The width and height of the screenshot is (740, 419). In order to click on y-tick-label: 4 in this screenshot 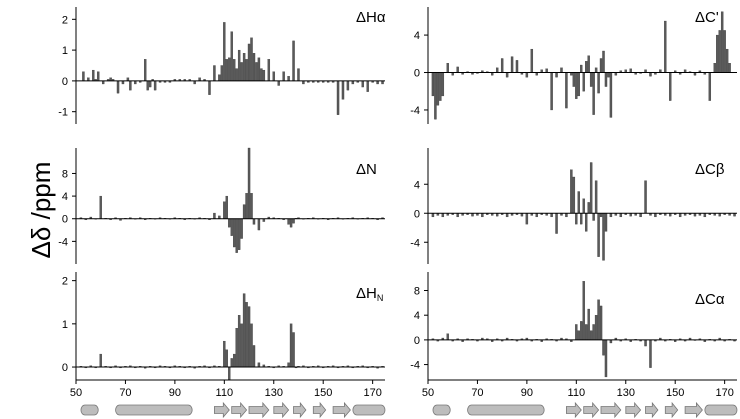, I will do `click(417, 36)`.